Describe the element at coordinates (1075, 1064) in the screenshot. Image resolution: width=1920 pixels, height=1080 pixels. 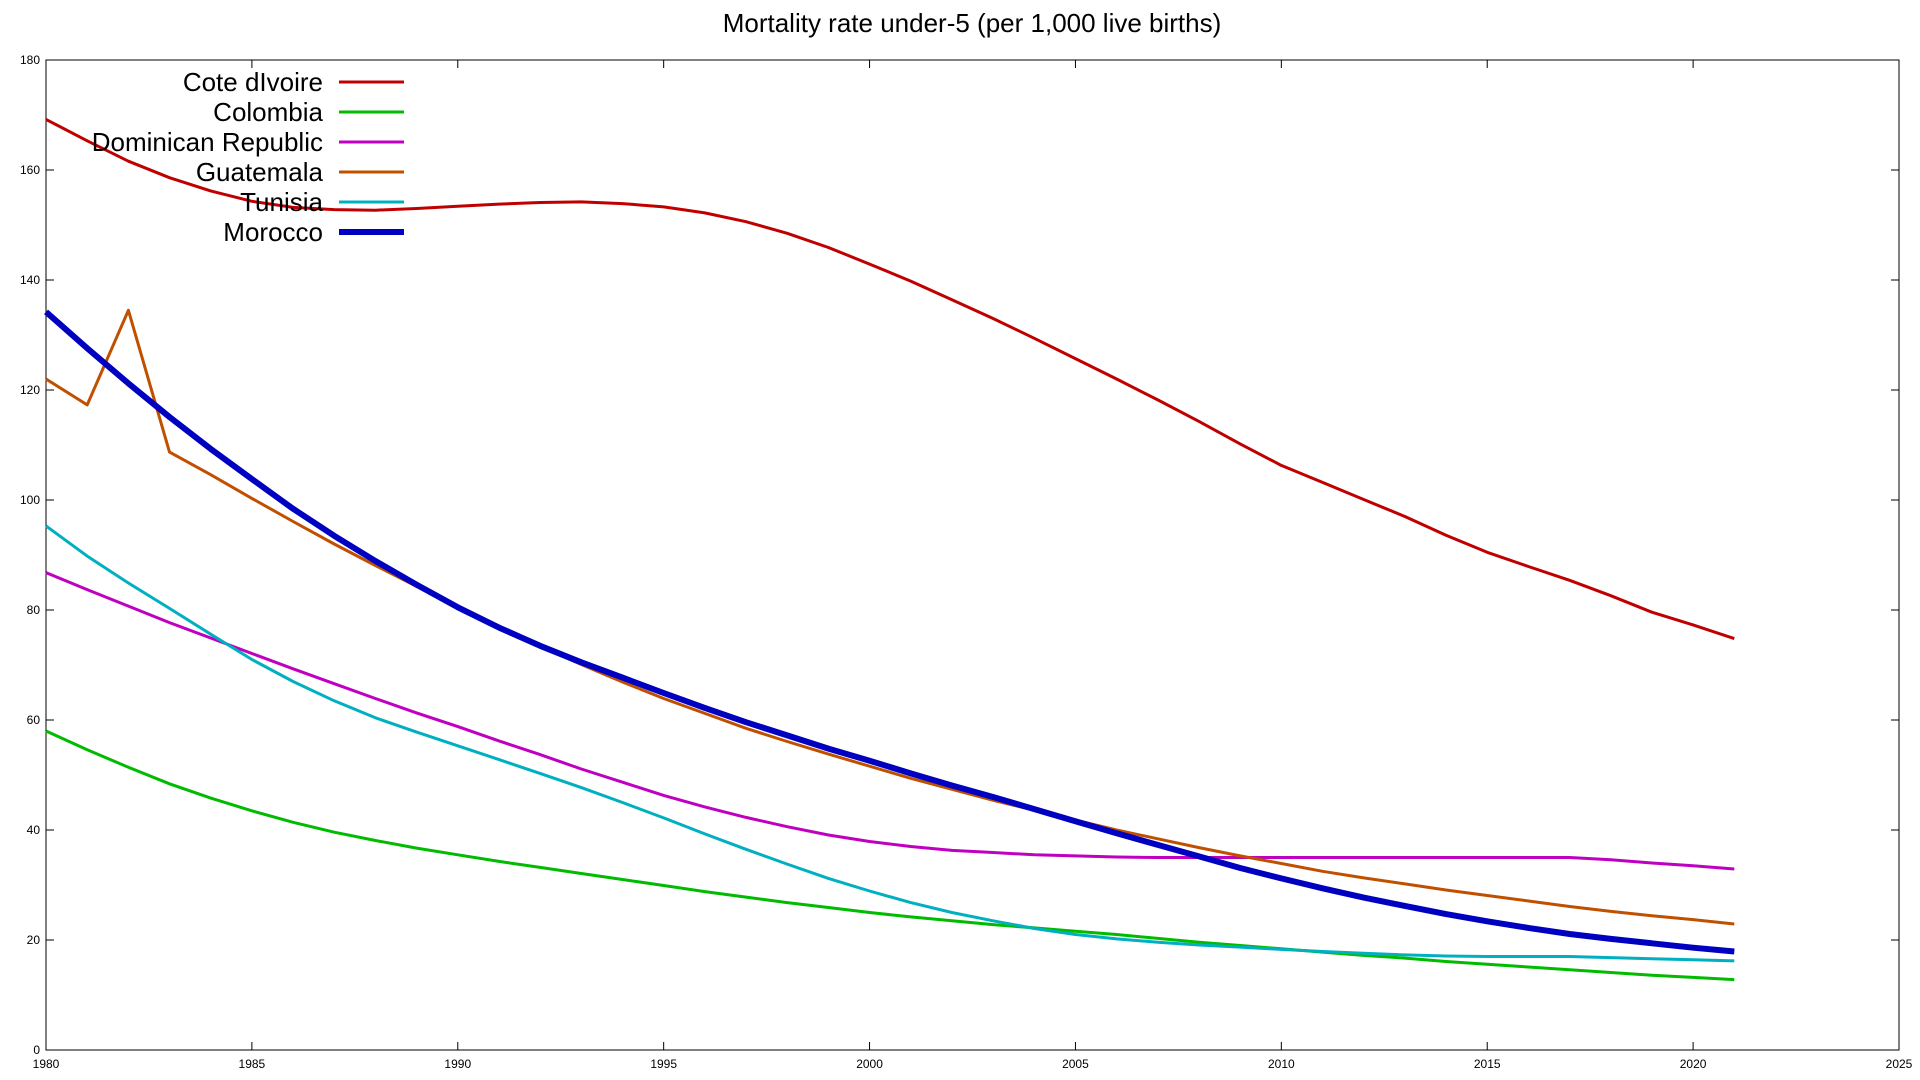
I see `x-tick-label: 2005` at that location.